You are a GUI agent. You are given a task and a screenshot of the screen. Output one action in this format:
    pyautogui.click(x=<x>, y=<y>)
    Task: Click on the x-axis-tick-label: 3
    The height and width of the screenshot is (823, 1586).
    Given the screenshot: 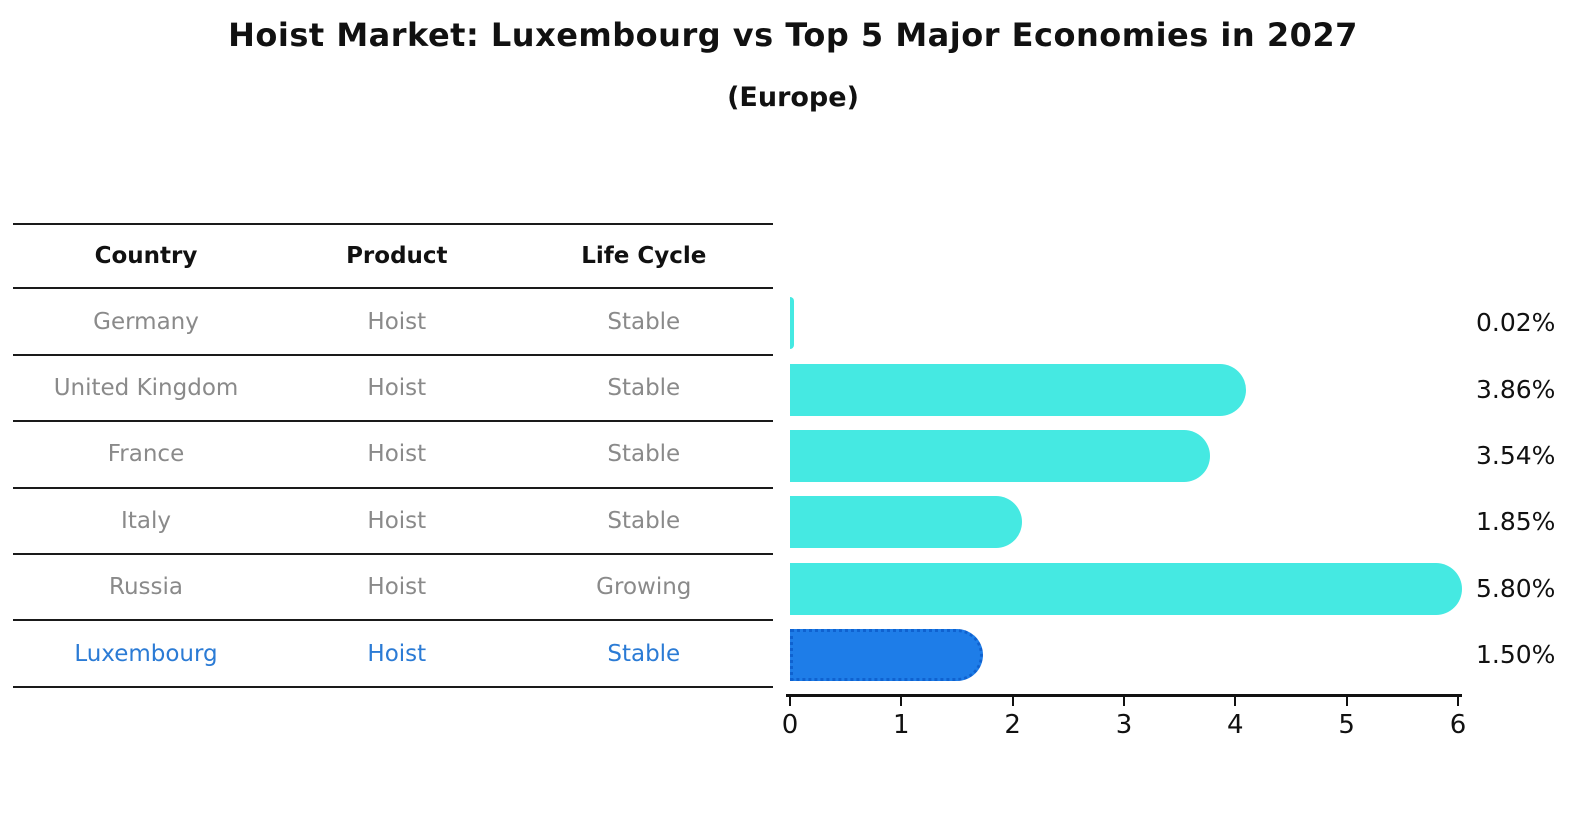 What is the action you would take?
    pyautogui.click(x=1124, y=725)
    